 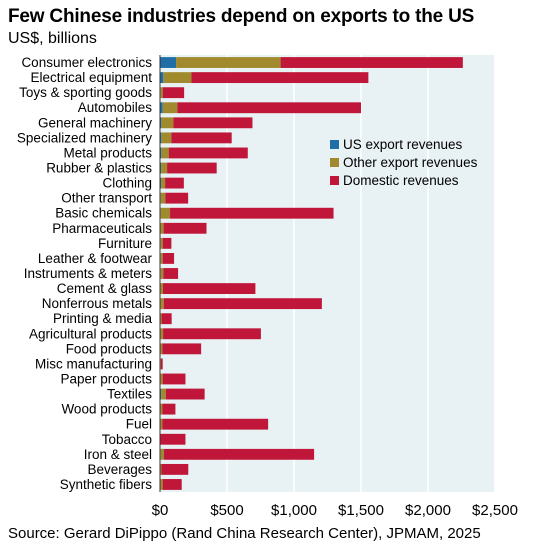 What do you see at coordinates (85, 92) in the screenshot?
I see `category-label: Toys & sporting goods` at bounding box center [85, 92].